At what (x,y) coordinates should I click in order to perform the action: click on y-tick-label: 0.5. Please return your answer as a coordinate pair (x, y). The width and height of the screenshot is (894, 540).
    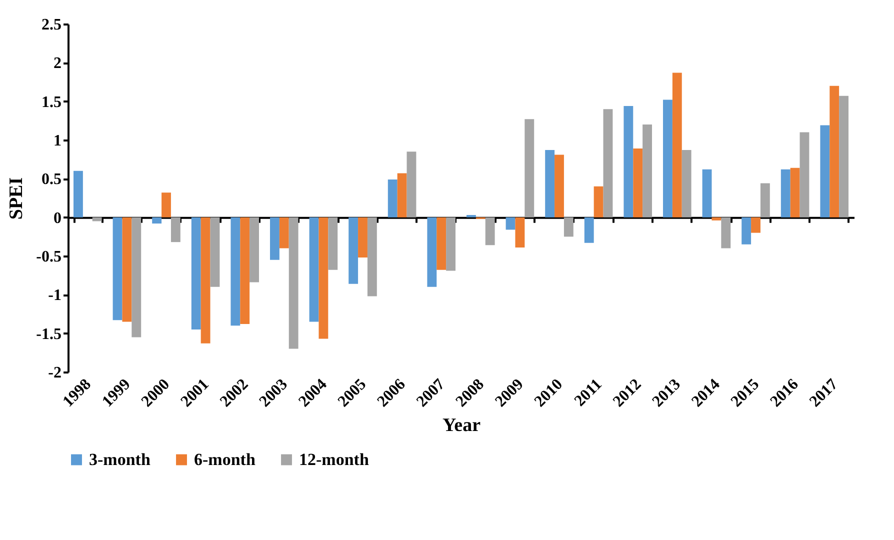
    Looking at the image, I should click on (52, 179).